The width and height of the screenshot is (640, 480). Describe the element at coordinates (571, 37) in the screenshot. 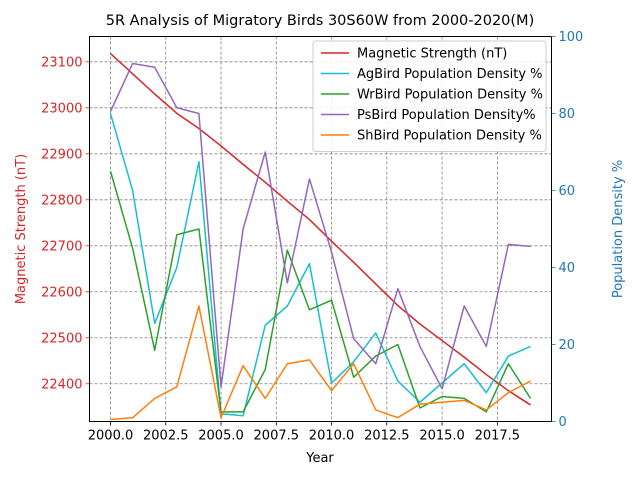

I see `right-y-tick-label: 100` at that location.